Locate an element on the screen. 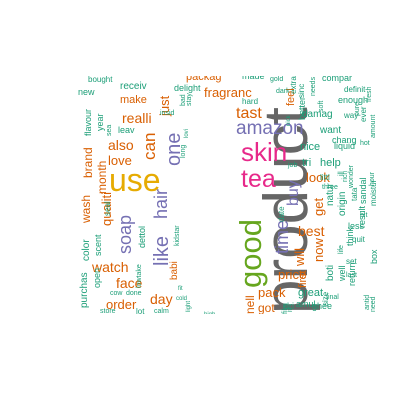 The height and width of the screenshot is (413, 420). word-pure: pure is located at coordinates (357, 108).